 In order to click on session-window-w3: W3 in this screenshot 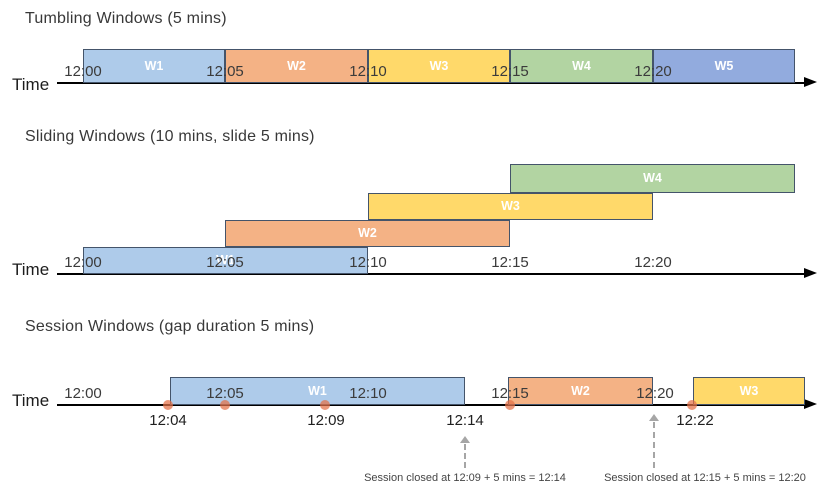, I will do `click(749, 391)`.